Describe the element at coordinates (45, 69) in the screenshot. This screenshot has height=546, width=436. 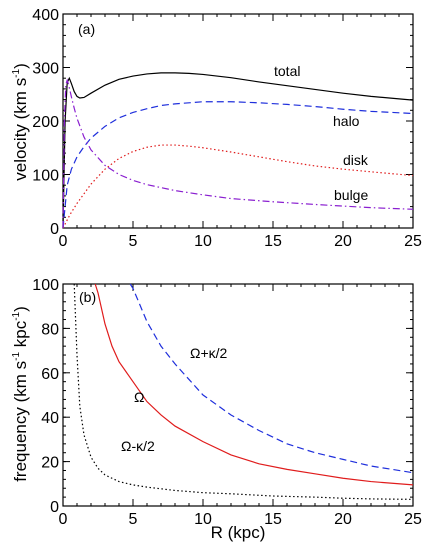
I see `y-tick-label: 300` at that location.